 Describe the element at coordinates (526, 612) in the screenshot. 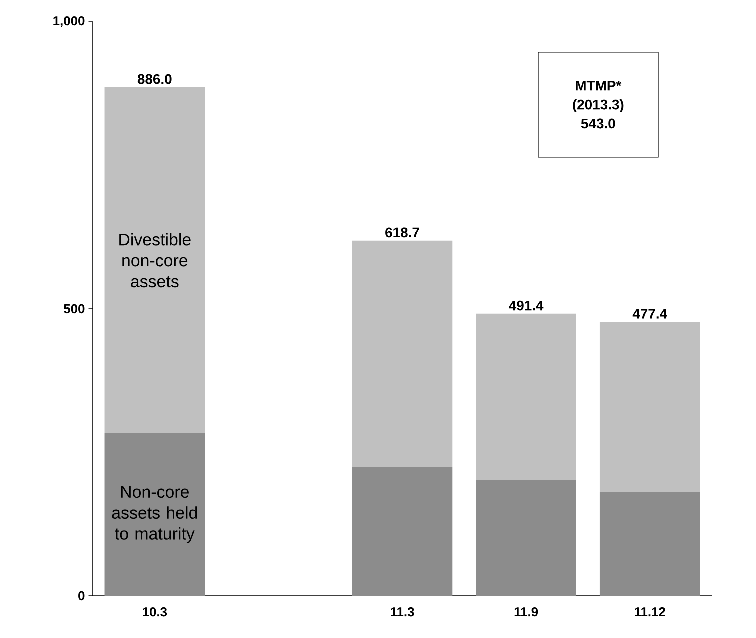

I see `x-tick-label: 11.9` at that location.